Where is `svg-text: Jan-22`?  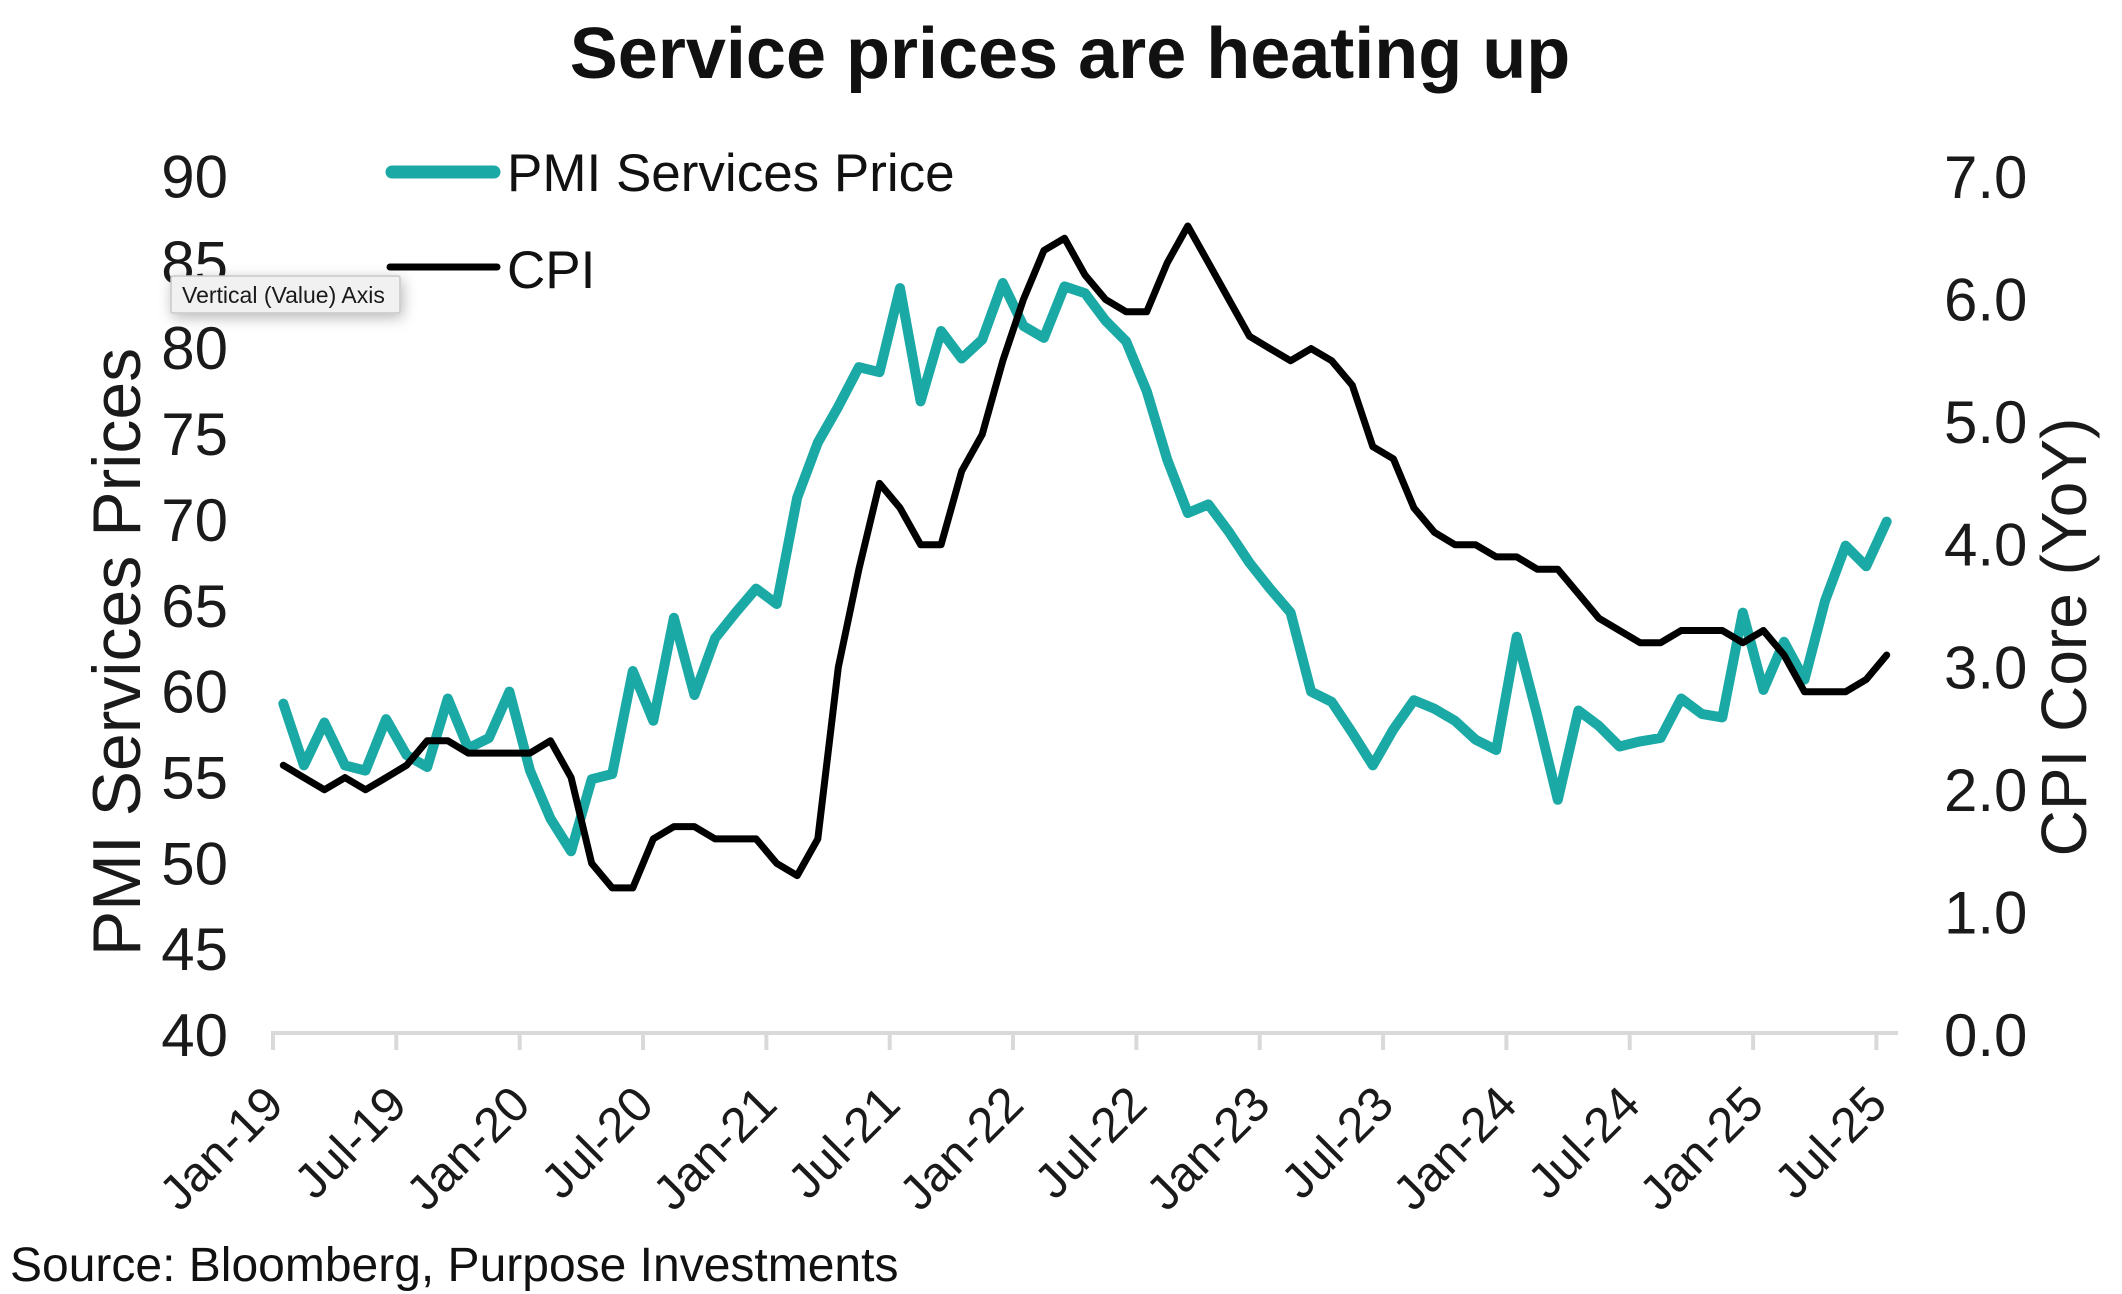
svg-text: Jan-22 is located at coordinates (962, 1149).